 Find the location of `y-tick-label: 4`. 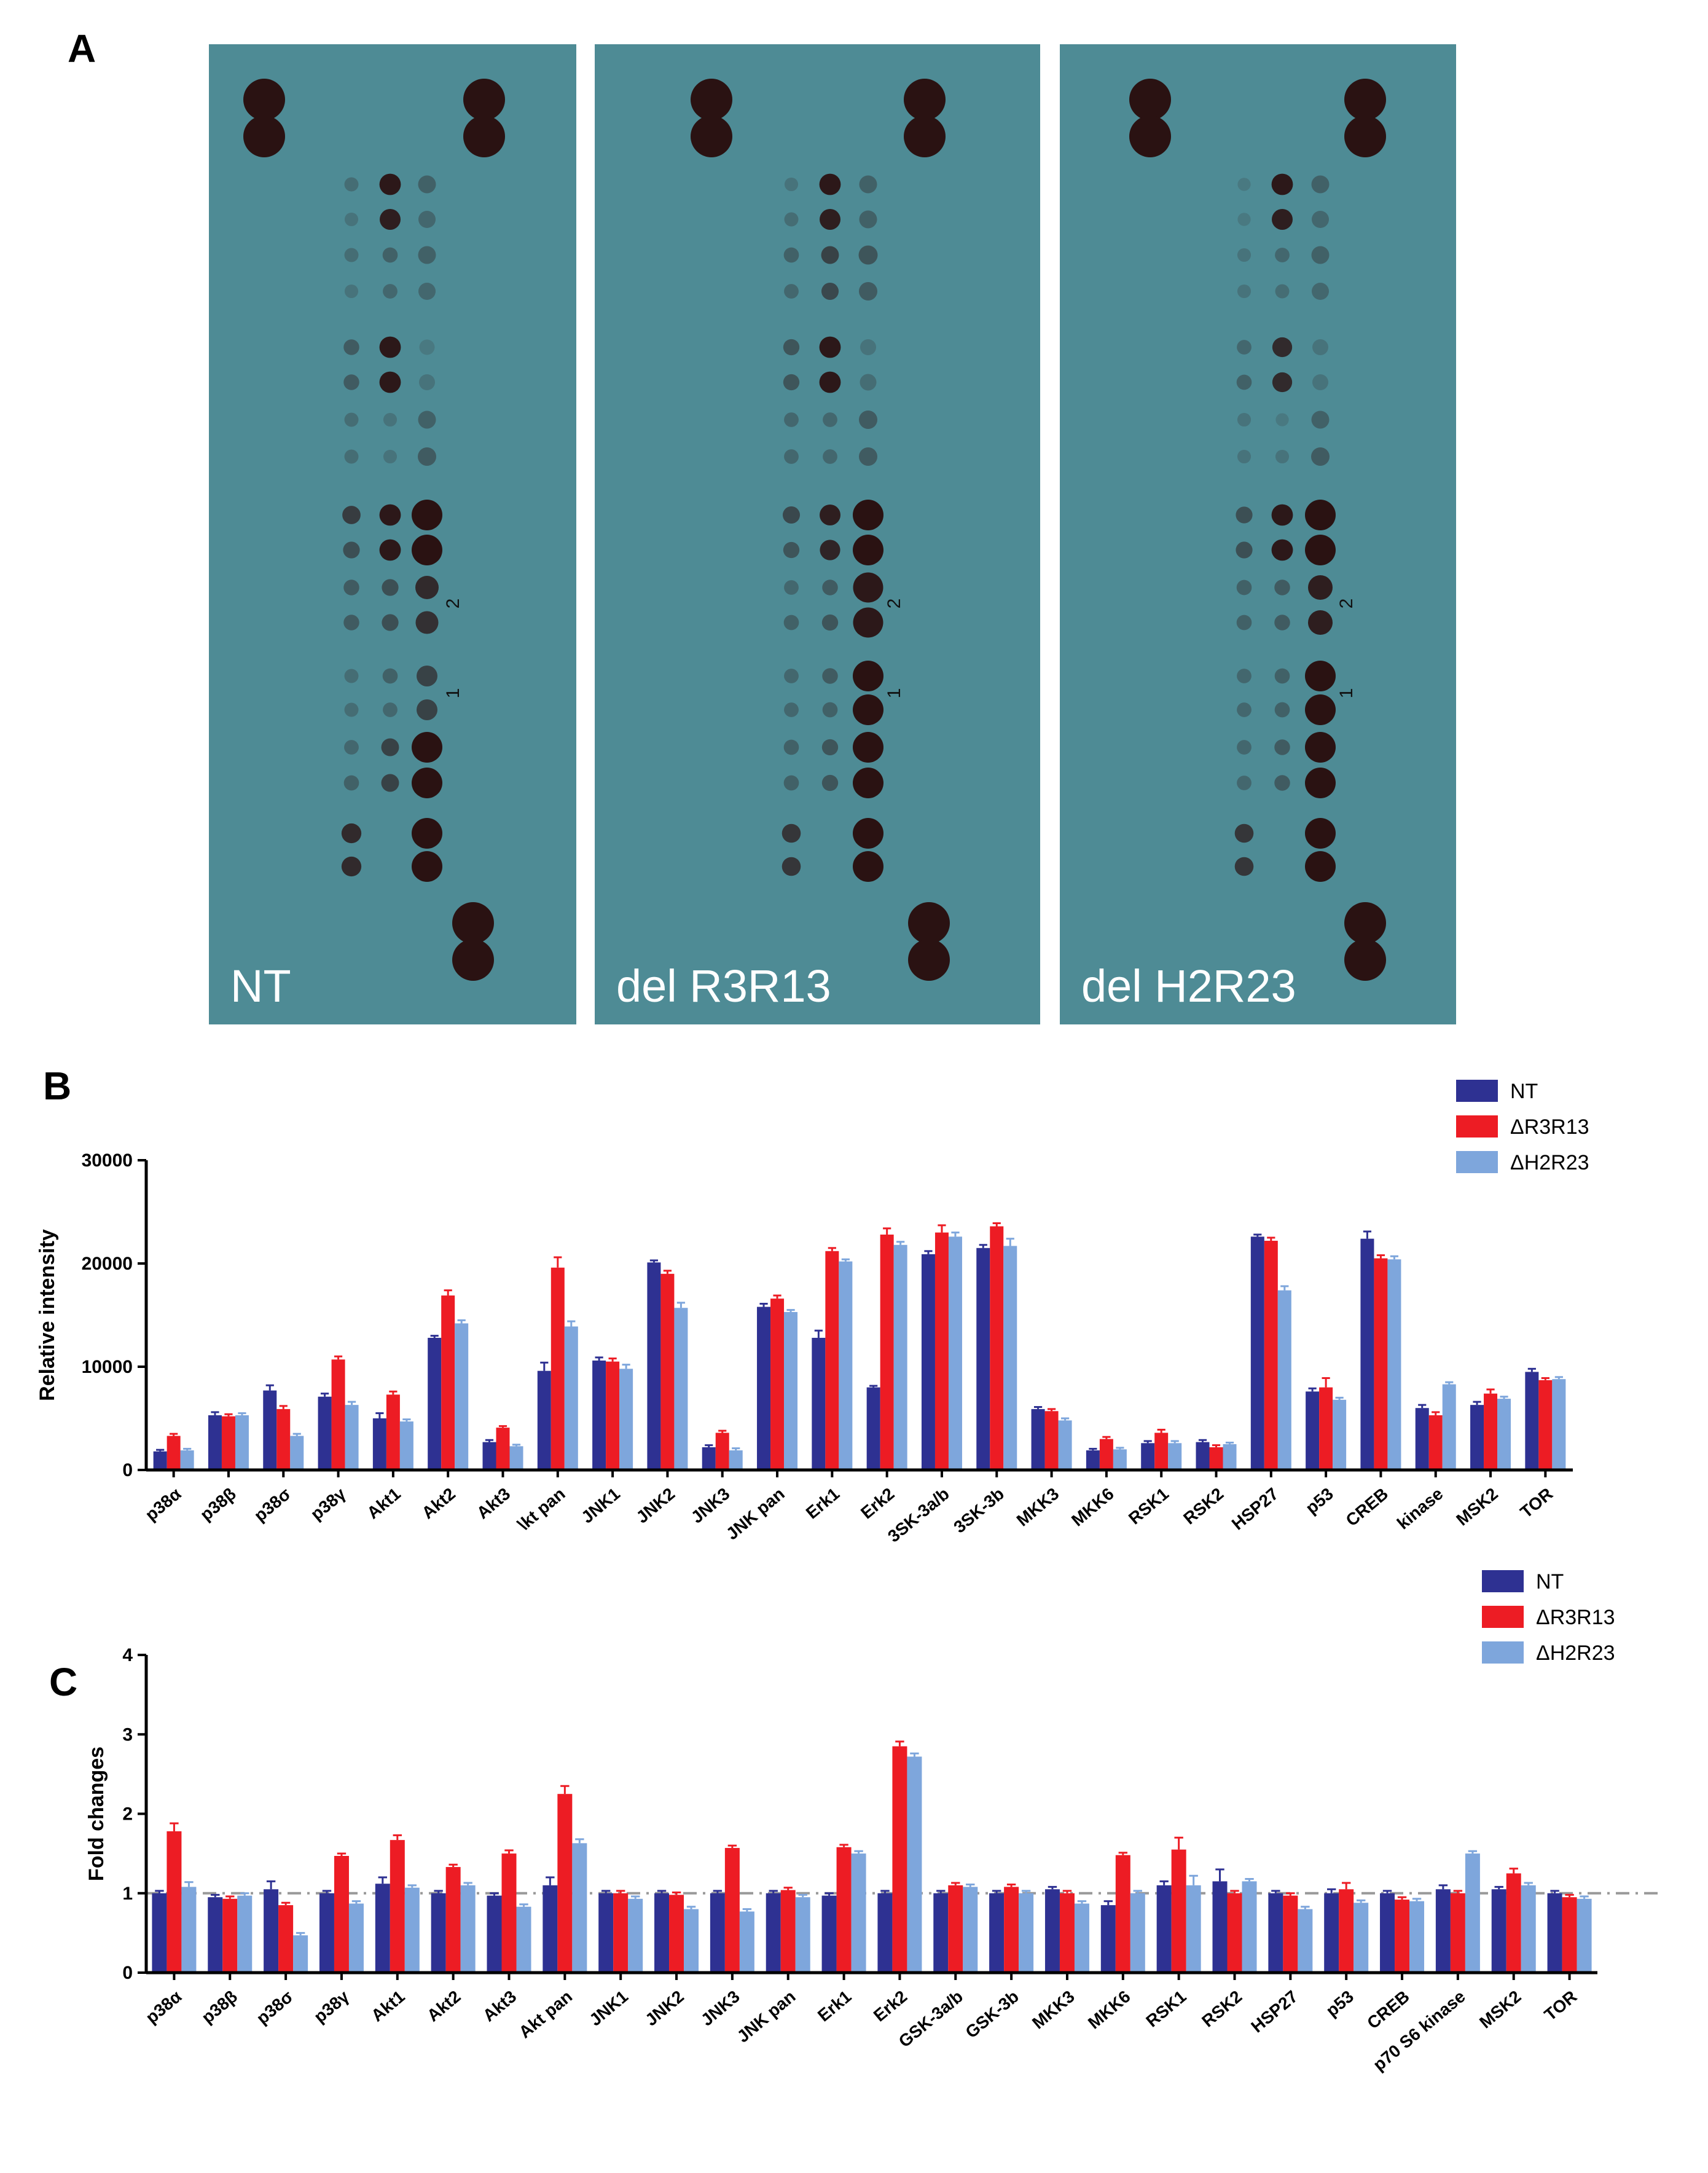

y-tick-label: 4 is located at coordinates (127, 1655).